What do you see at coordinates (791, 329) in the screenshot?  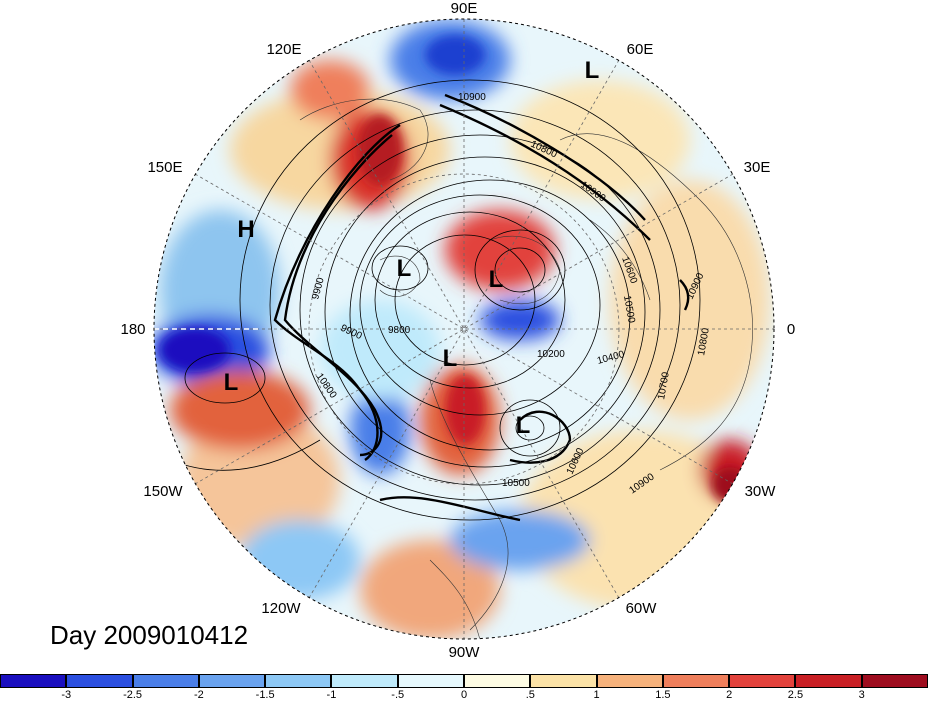 I see `lon-label-0: 0` at bounding box center [791, 329].